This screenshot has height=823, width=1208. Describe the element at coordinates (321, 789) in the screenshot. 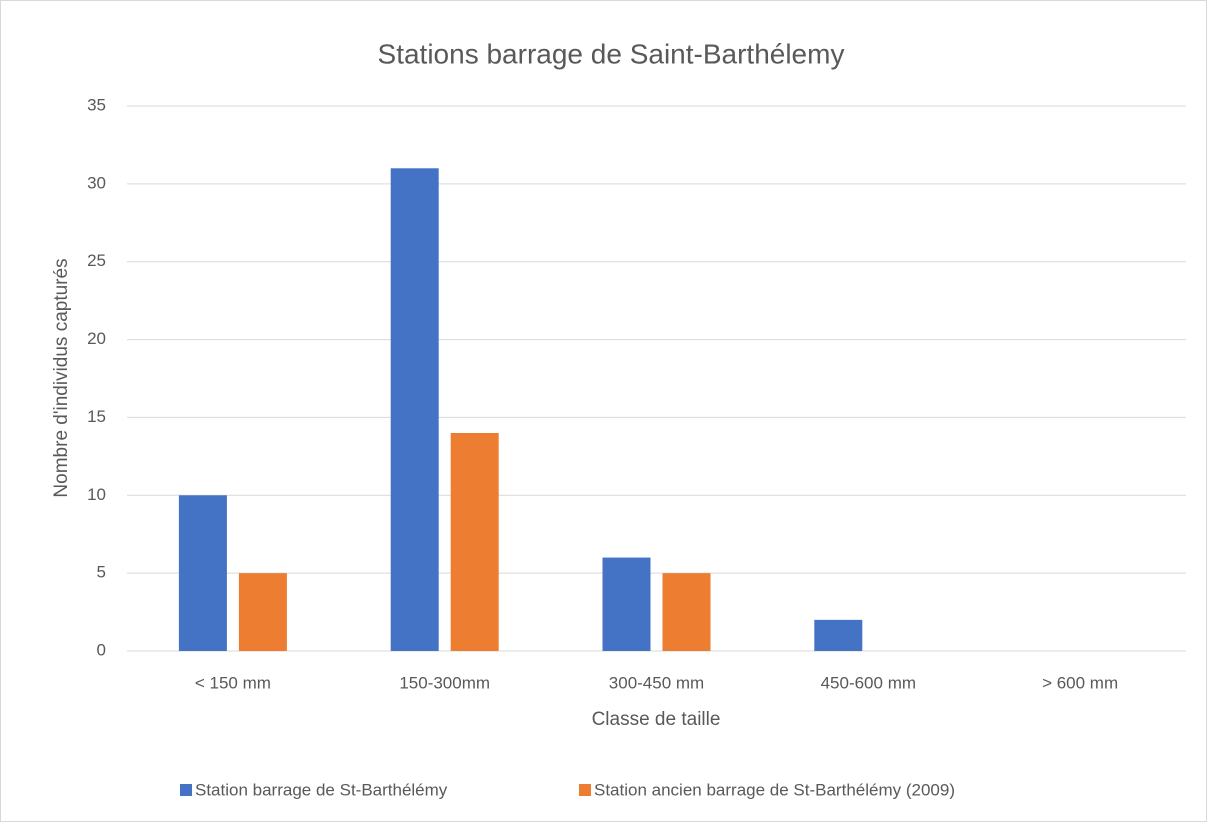

I see `legend-label: Station barrage de St-Barthélémy` at that location.